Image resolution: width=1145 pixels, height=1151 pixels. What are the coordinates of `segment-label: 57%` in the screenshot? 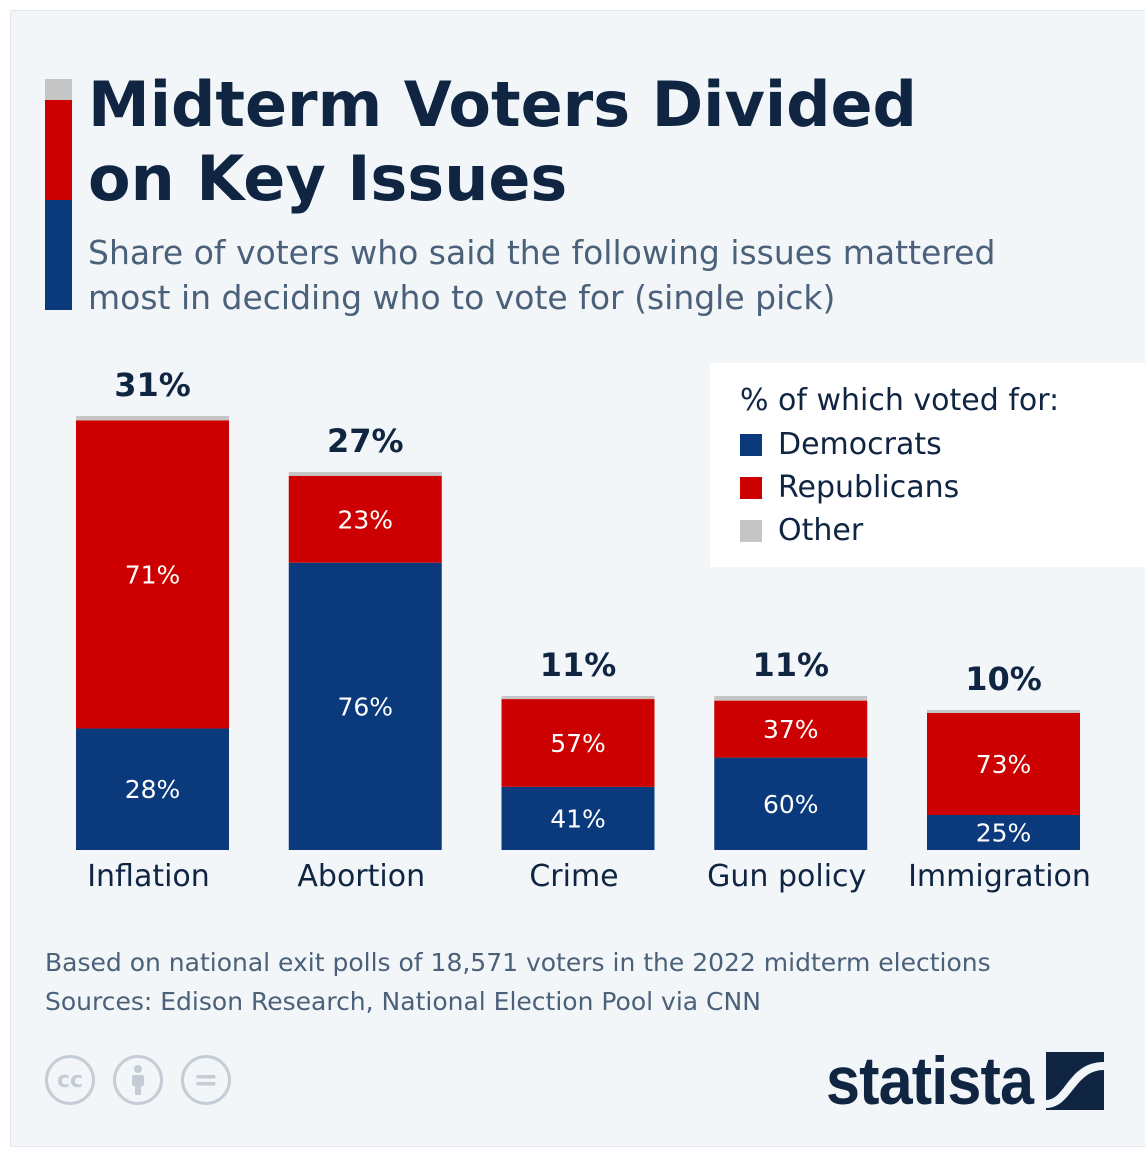 It's located at (578, 743).